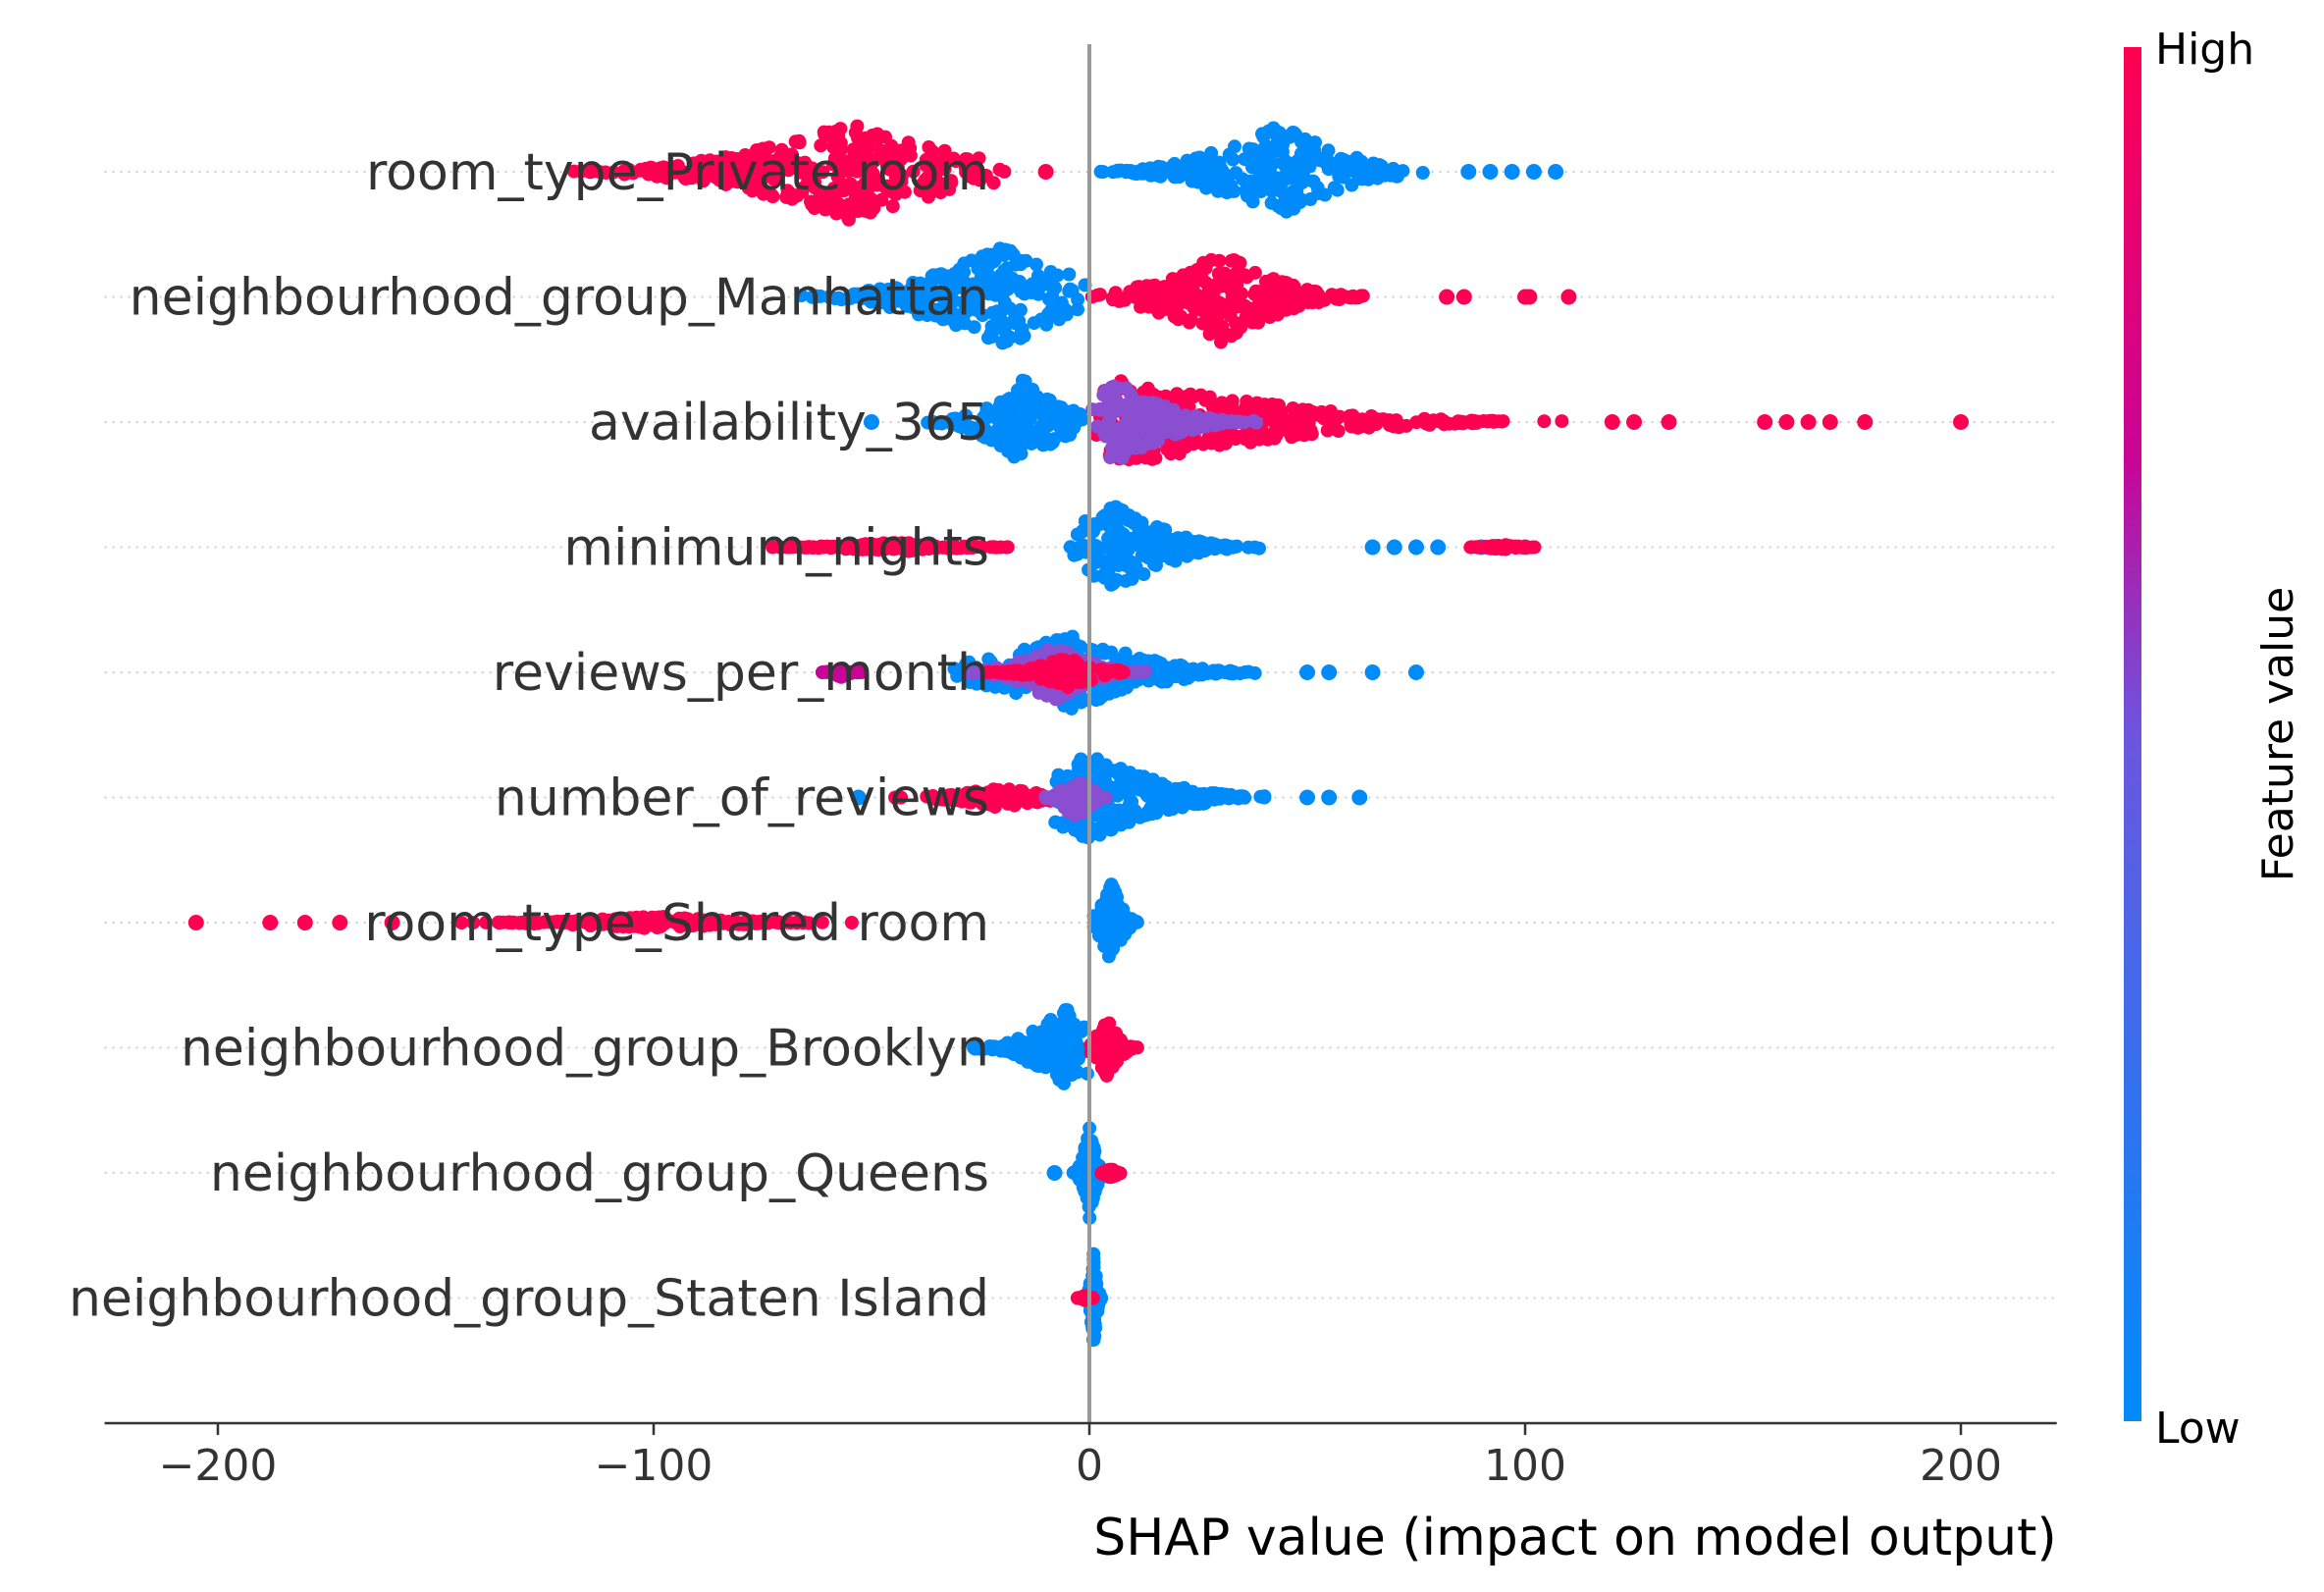 The height and width of the screenshot is (1592, 2324). I want to click on colorbar-title: Feature value, so click(2278, 734).